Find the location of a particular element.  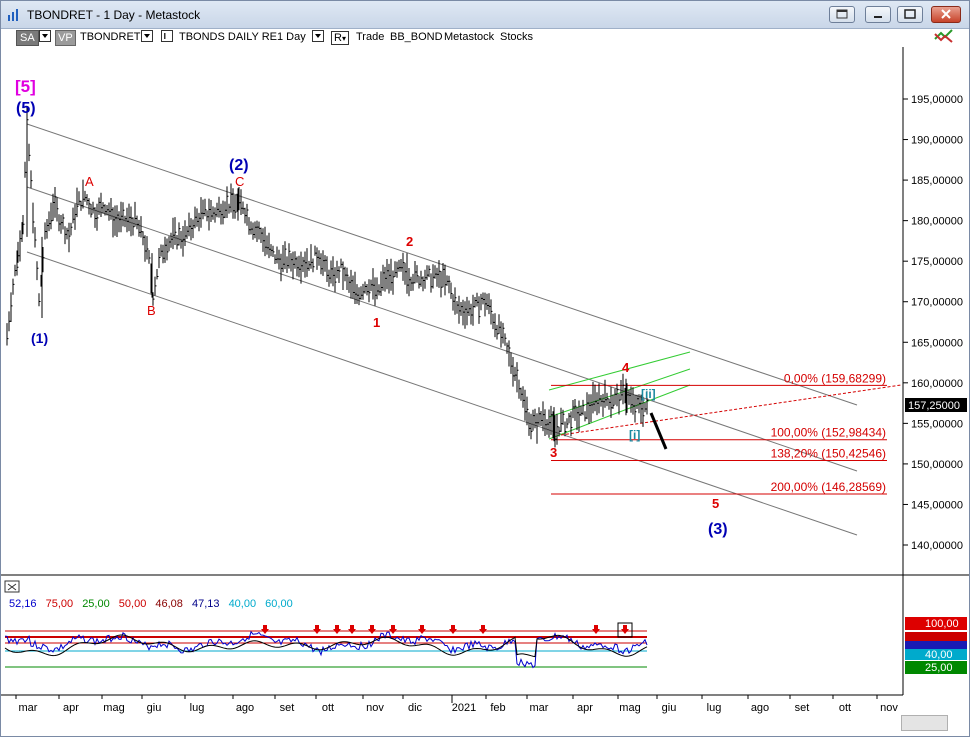

x-tick-label: 2021 is located at coordinates (464, 708).